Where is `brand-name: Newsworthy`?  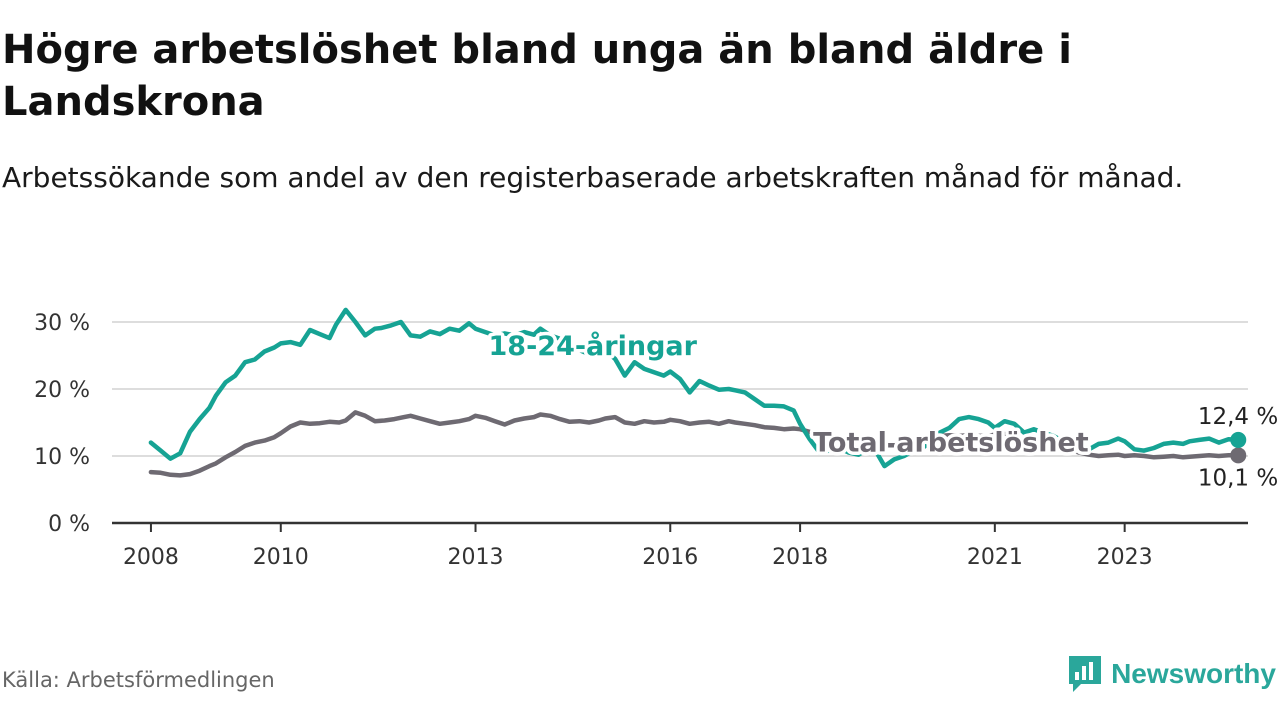
brand-name: Newsworthy is located at coordinates (1193, 673).